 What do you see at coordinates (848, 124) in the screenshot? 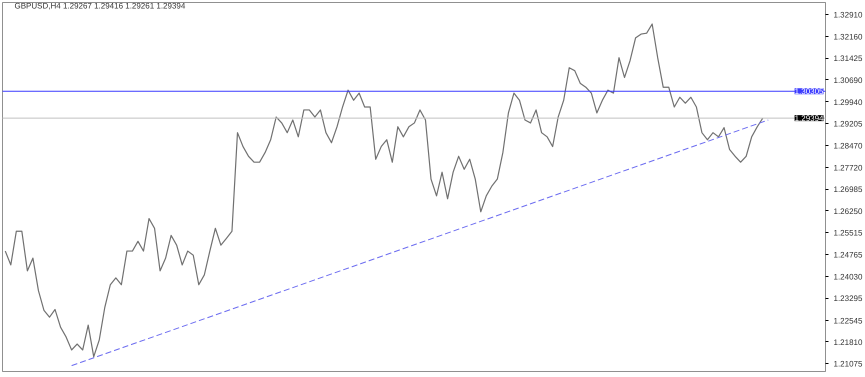
I see `y-tick-label: 1.29205` at bounding box center [848, 124].